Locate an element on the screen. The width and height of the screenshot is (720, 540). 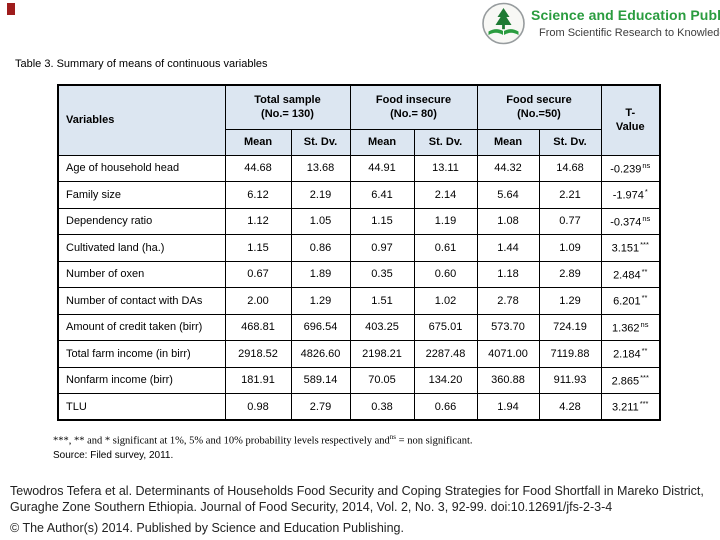
cell-mean-insecure: 70.05 is located at coordinates (382, 380).